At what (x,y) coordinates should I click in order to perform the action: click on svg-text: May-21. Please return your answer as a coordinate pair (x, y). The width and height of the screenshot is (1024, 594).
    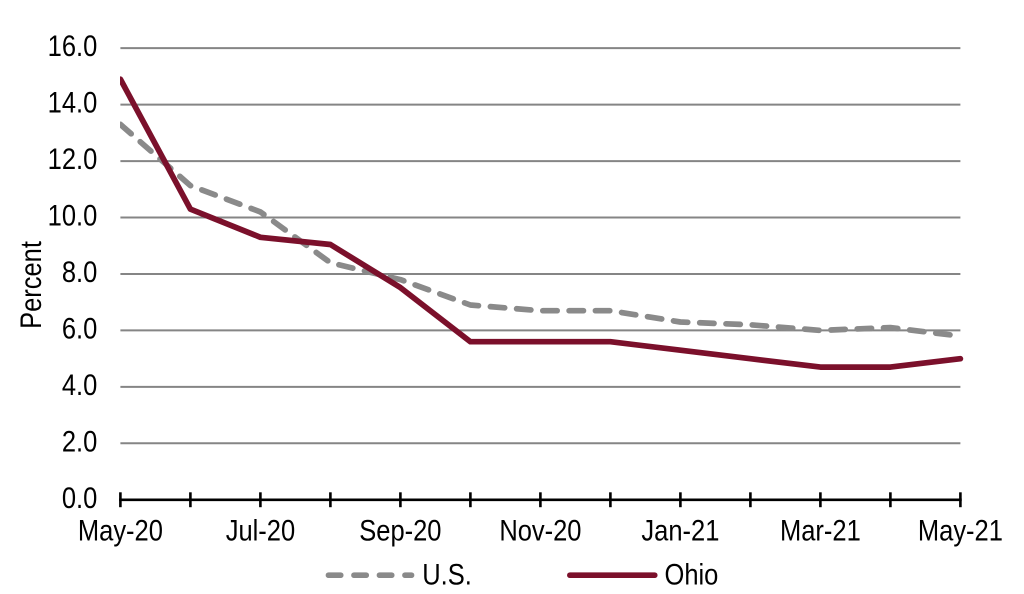
    Looking at the image, I should click on (960, 529).